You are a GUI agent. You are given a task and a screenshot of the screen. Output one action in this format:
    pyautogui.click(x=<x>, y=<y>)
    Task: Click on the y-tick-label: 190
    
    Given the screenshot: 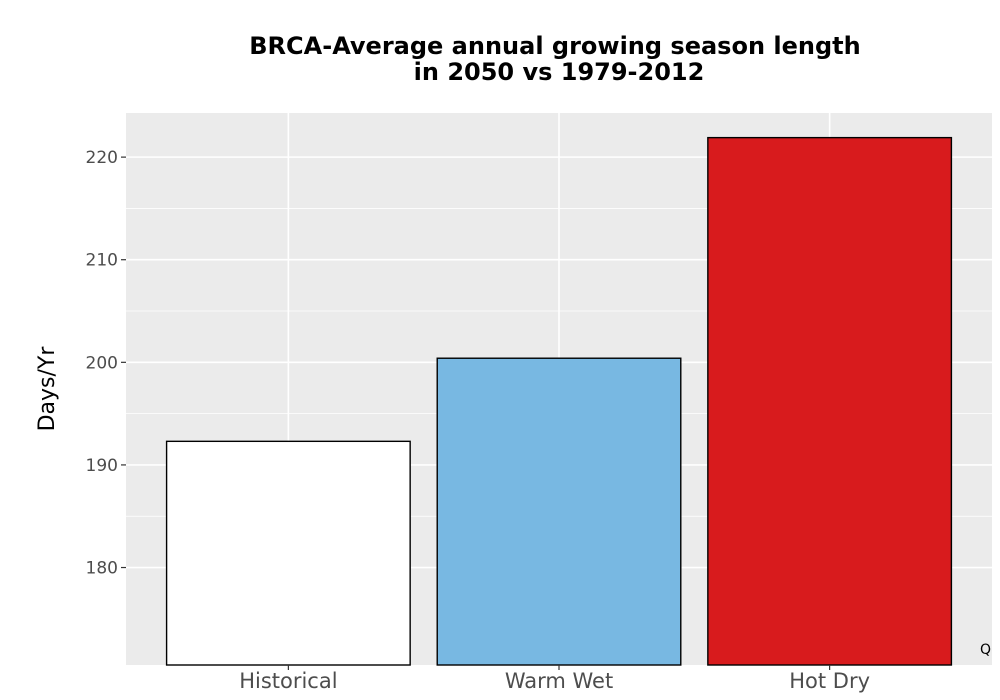 What is the action you would take?
    pyautogui.click(x=102, y=466)
    